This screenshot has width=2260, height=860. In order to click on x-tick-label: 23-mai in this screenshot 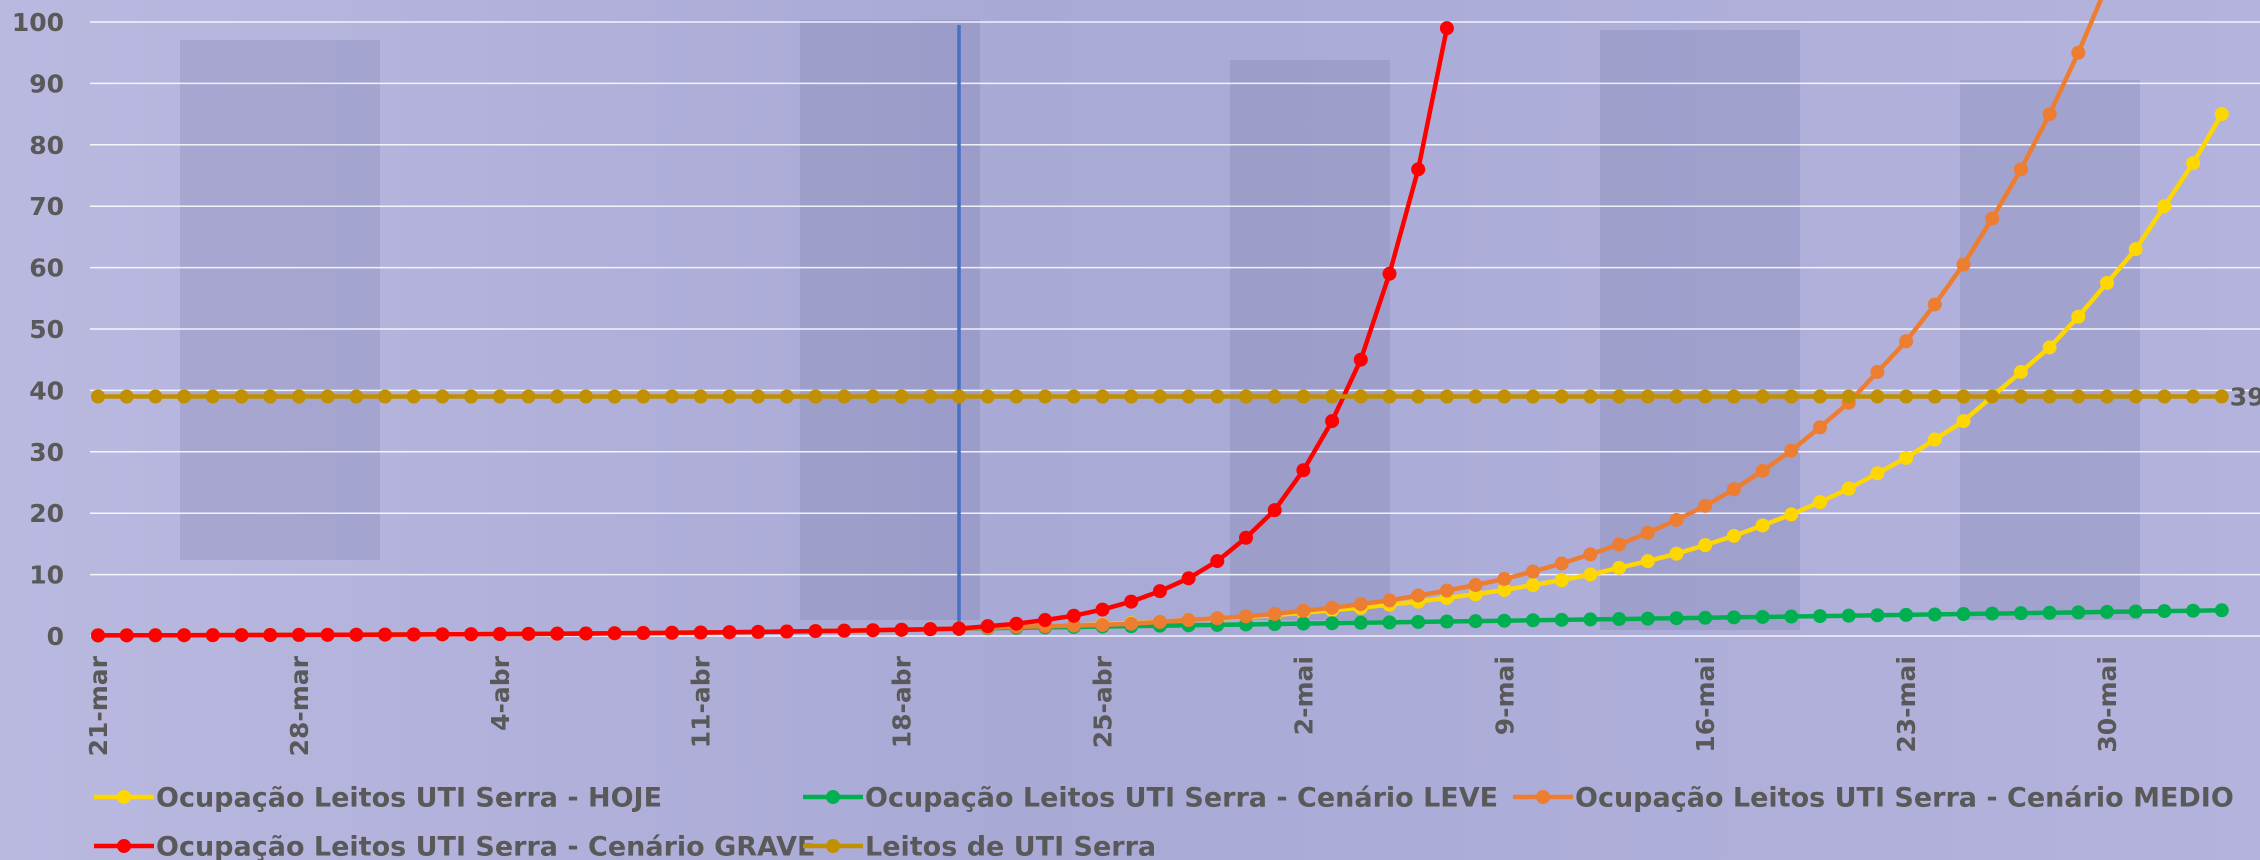, I will do `click(1906, 704)`.